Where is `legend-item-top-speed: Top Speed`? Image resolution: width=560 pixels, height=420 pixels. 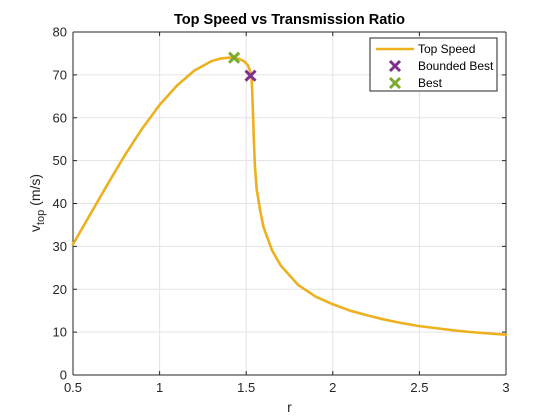 legend-item-top-speed: Top Speed is located at coordinates (425, 49).